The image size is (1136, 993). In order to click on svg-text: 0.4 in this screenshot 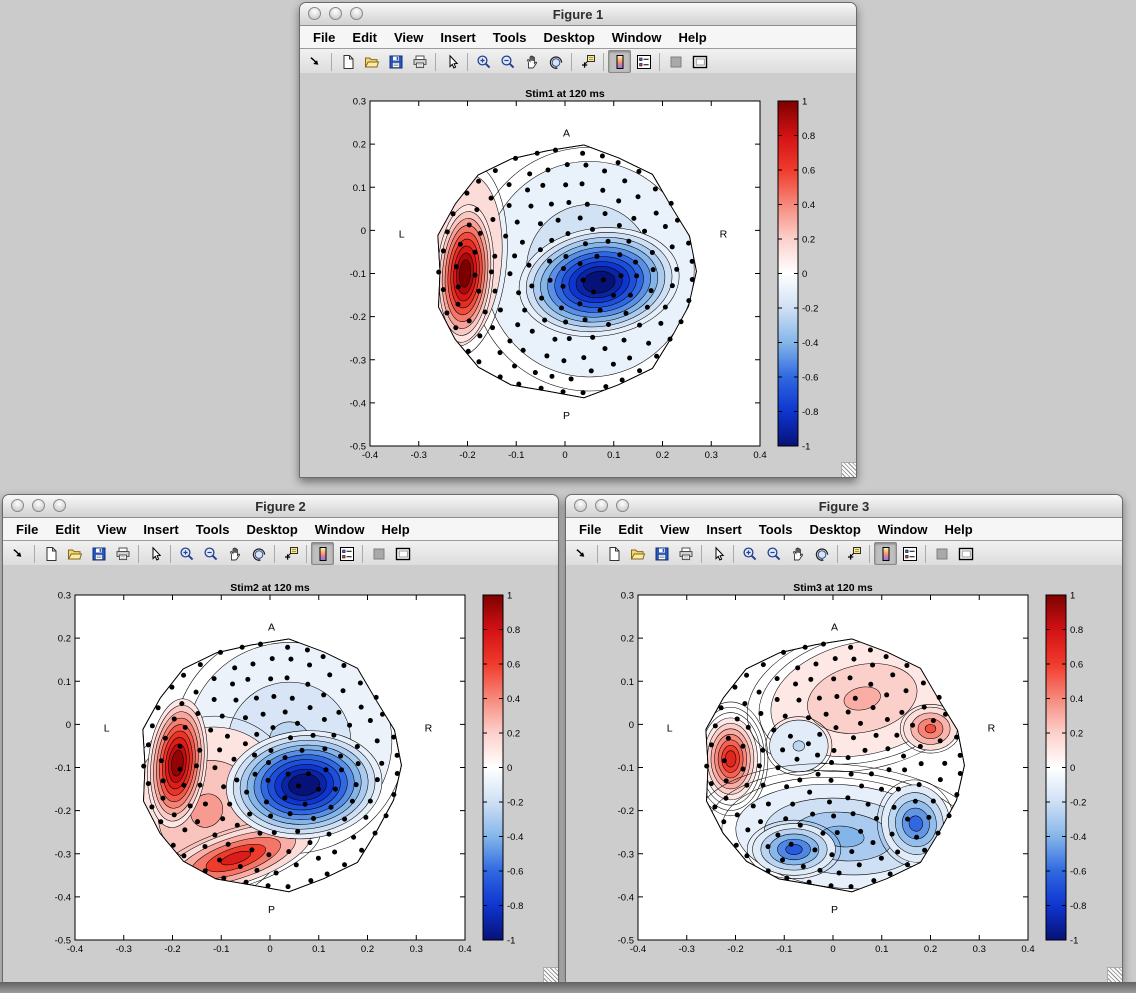, I will do `click(464, 949)`.